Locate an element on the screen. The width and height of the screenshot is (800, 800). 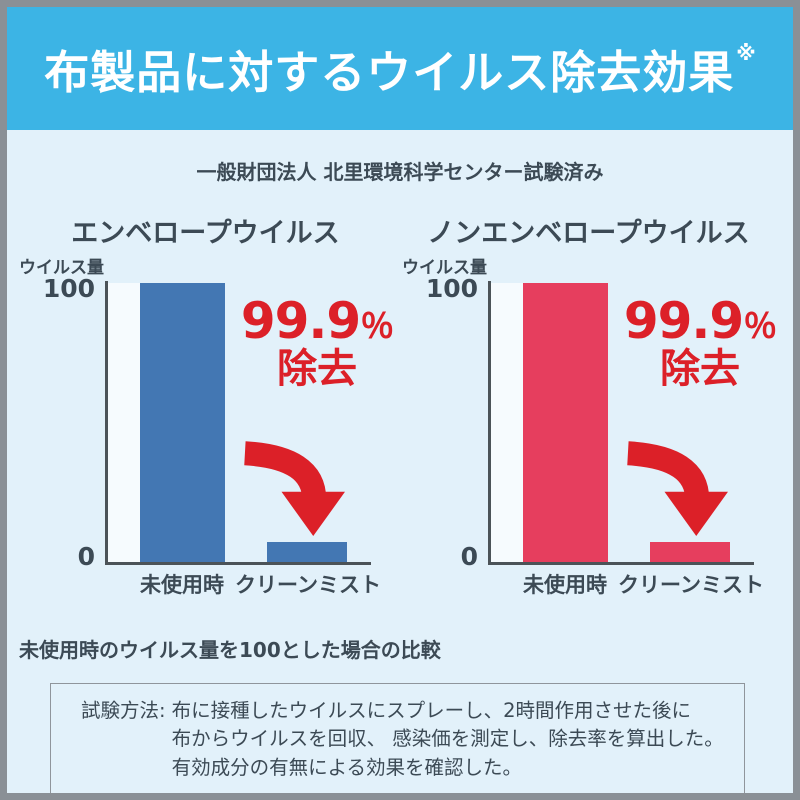
test-lab-subtitle: 一般財団法人 北里環境科学センター試験済み is located at coordinates (400, 172).